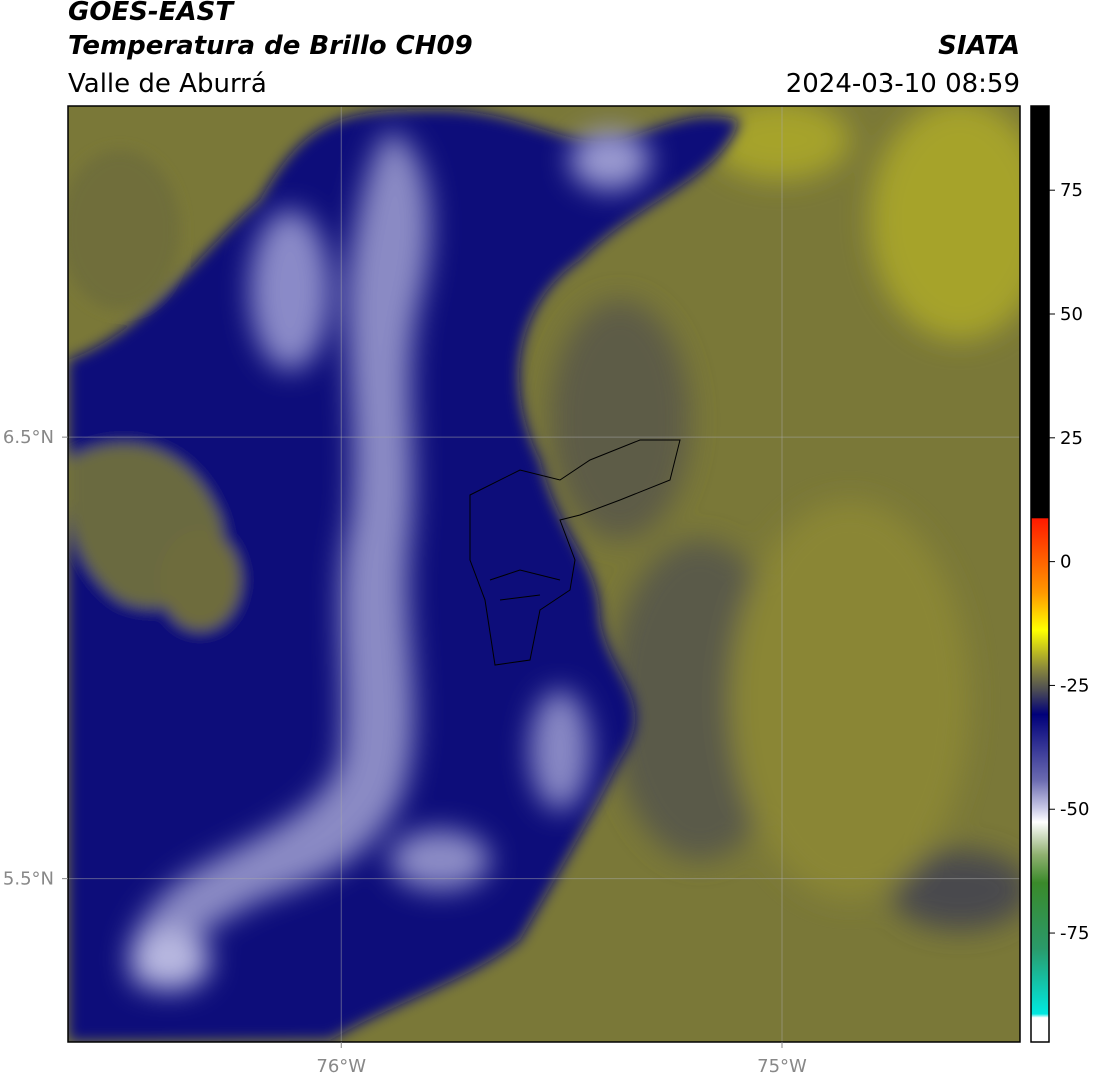  What do you see at coordinates (28, 879) in the screenshot?
I see `y-tick-label: 5.5°N` at bounding box center [28, 879].